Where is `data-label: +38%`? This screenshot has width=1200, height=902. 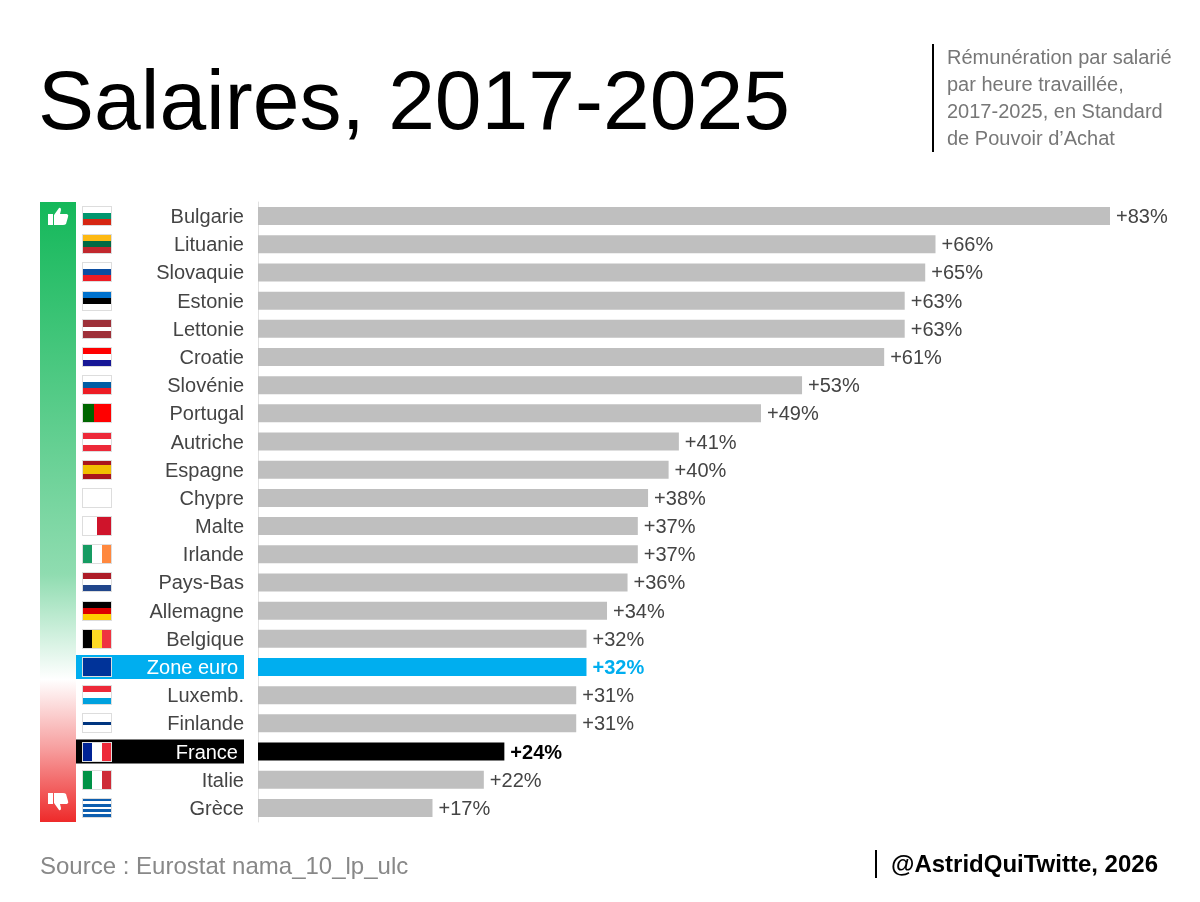 data-label: +38% is located at coordinates (680, 497).